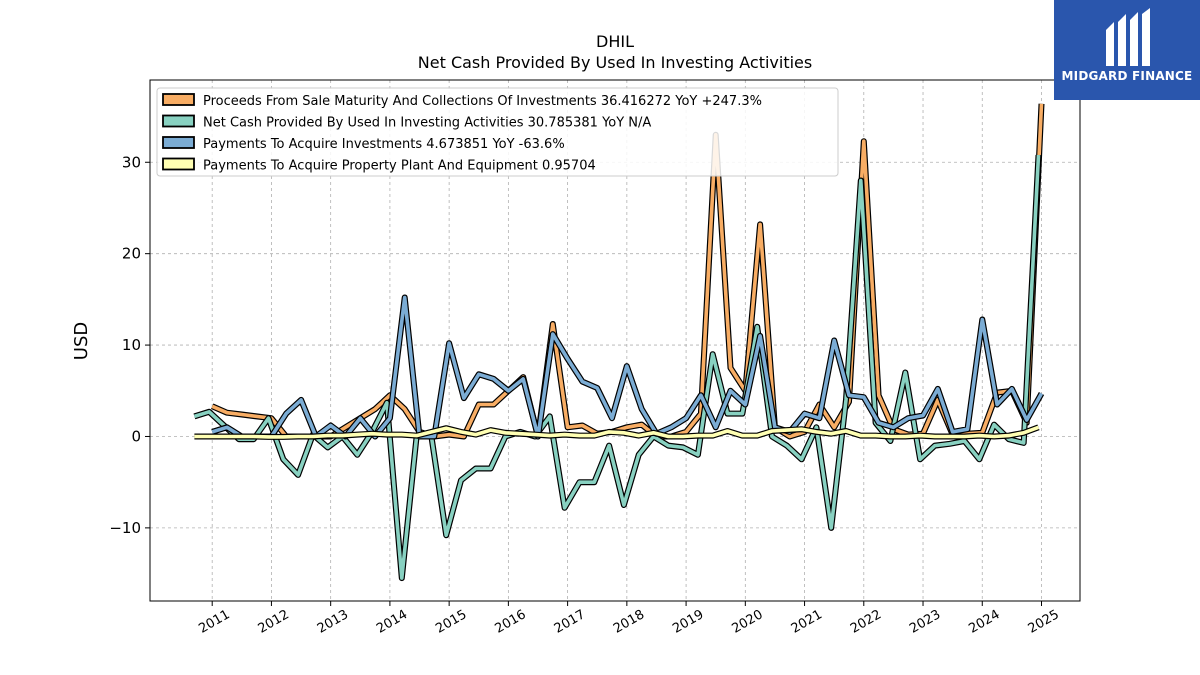 The height and width of the screenshot is (675, 1200). Describe the element at coordinates (925, 622) in the screenshot. I see `x-tick-label: 2023` at that location.